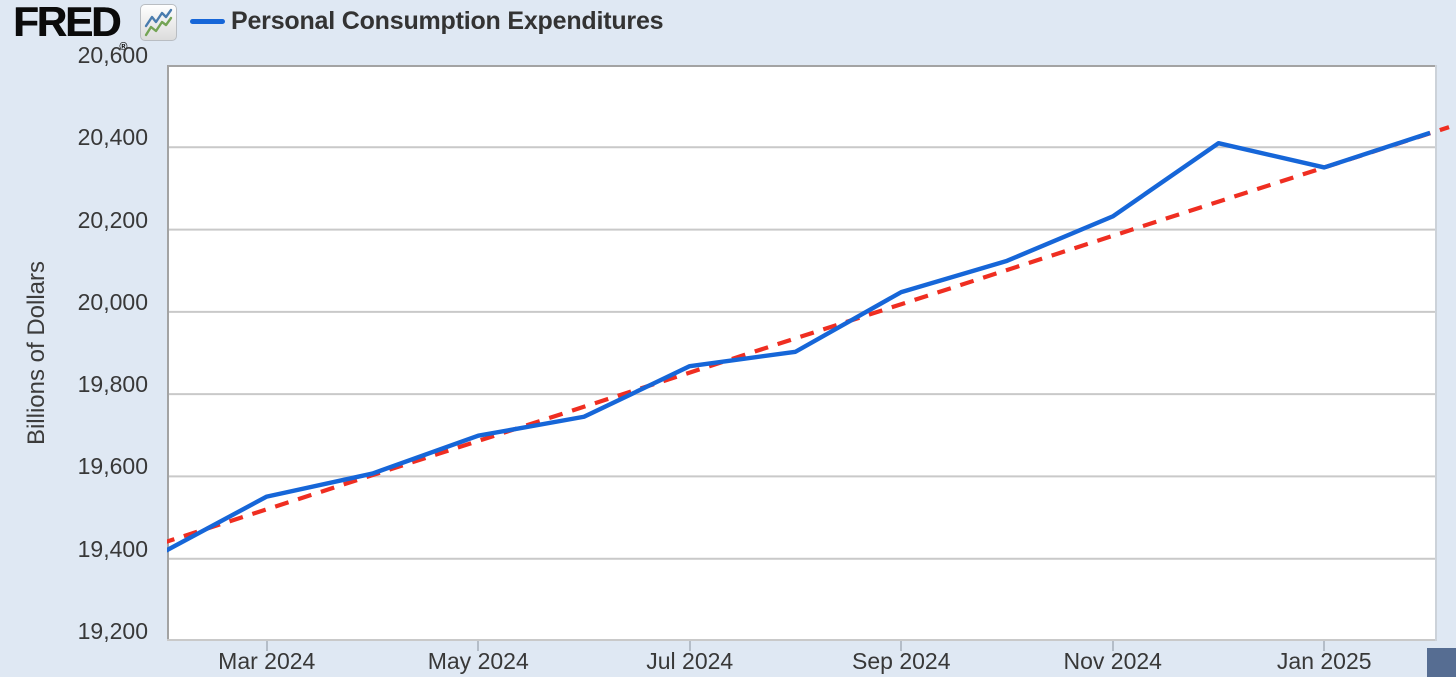 This screenshot has height=677, width=1456. I want to click on icon-green-zigzag, so click(158, 26).